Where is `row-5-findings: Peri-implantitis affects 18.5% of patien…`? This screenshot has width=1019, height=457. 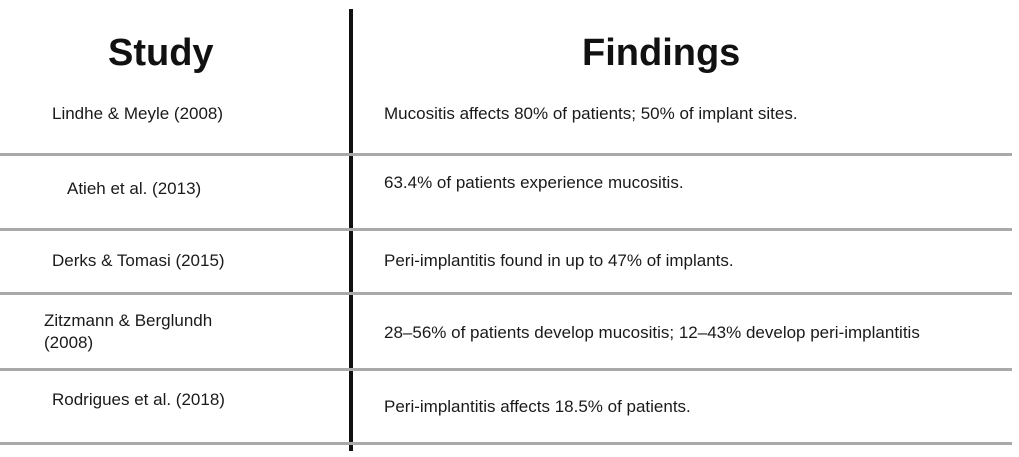
row-5-findings: Peri-implantitis affects 18.5% of patien… is located at coordinates (537, 406).